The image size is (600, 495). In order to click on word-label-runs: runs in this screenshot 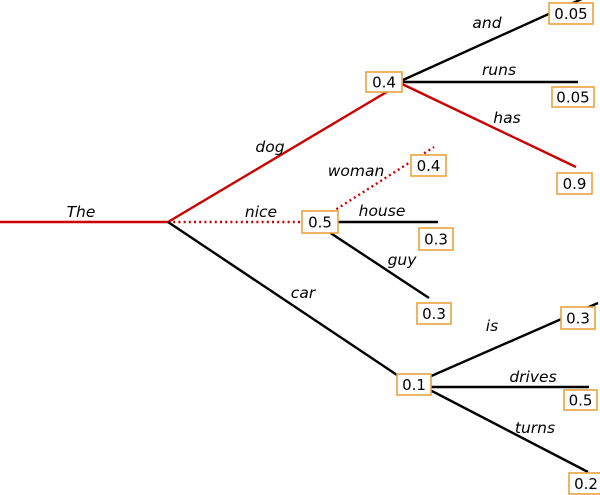, I will do `click(499, 70)`.